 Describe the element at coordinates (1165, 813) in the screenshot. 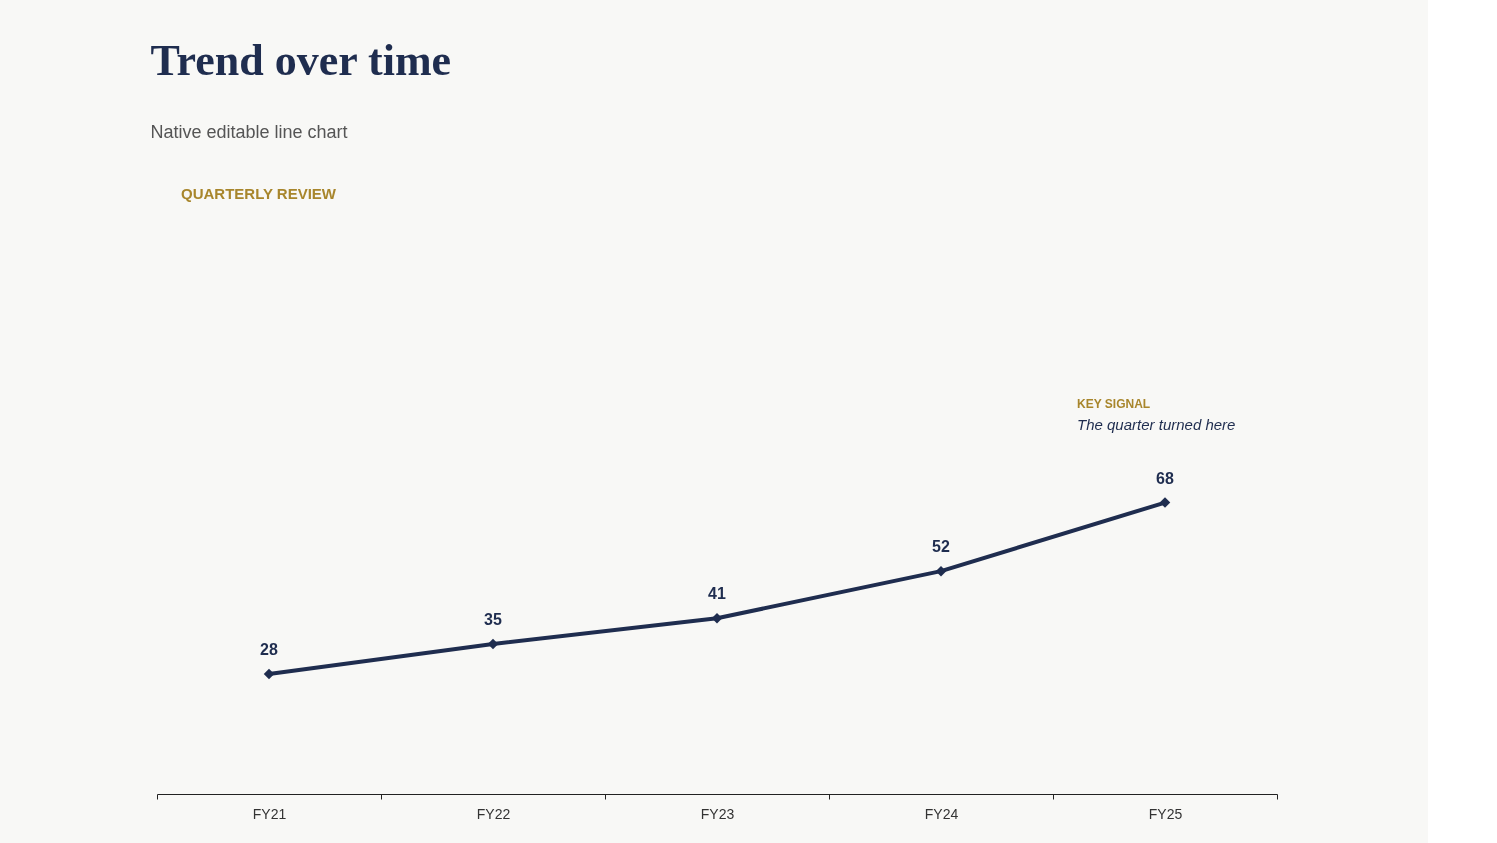

I see `x-tick-label: FY25` at that location.